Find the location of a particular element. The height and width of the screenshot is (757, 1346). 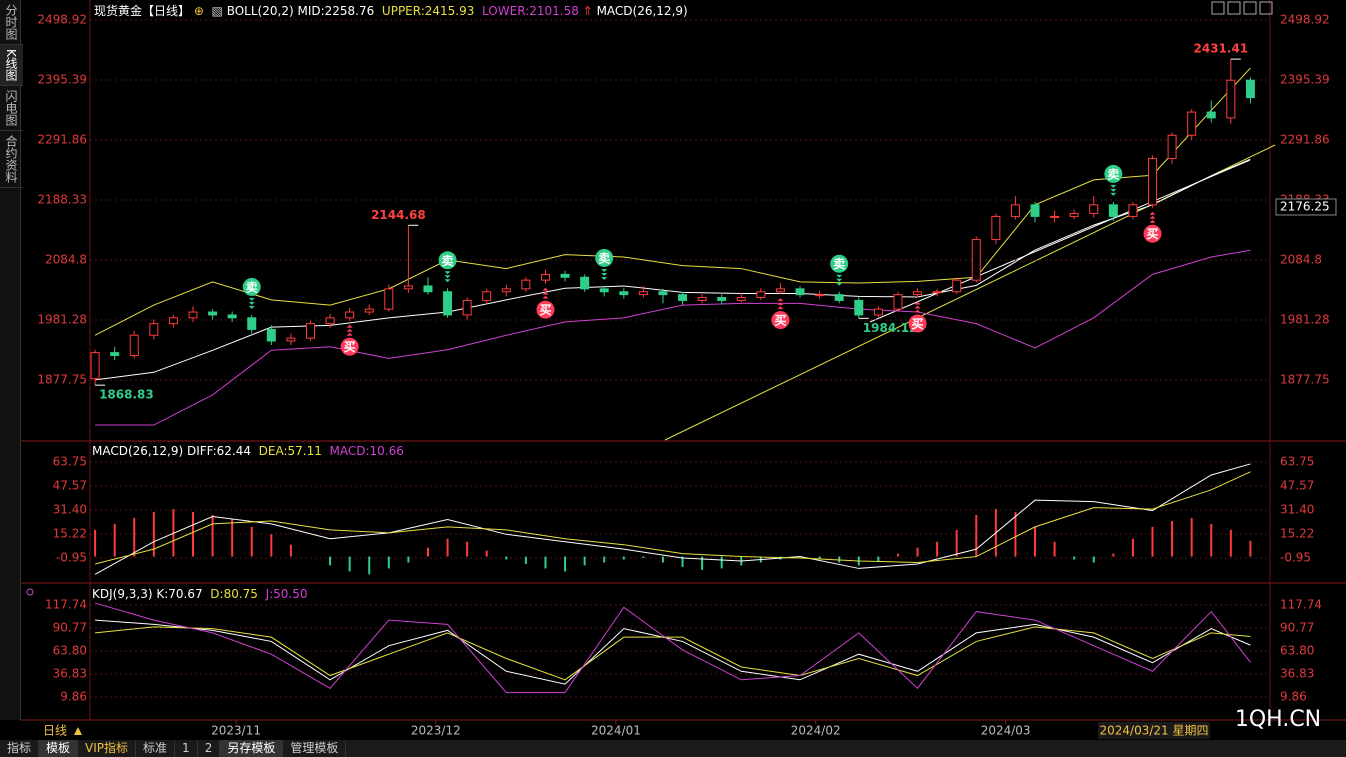

toolbar-button: 1 is located at coordinates (186, 748).